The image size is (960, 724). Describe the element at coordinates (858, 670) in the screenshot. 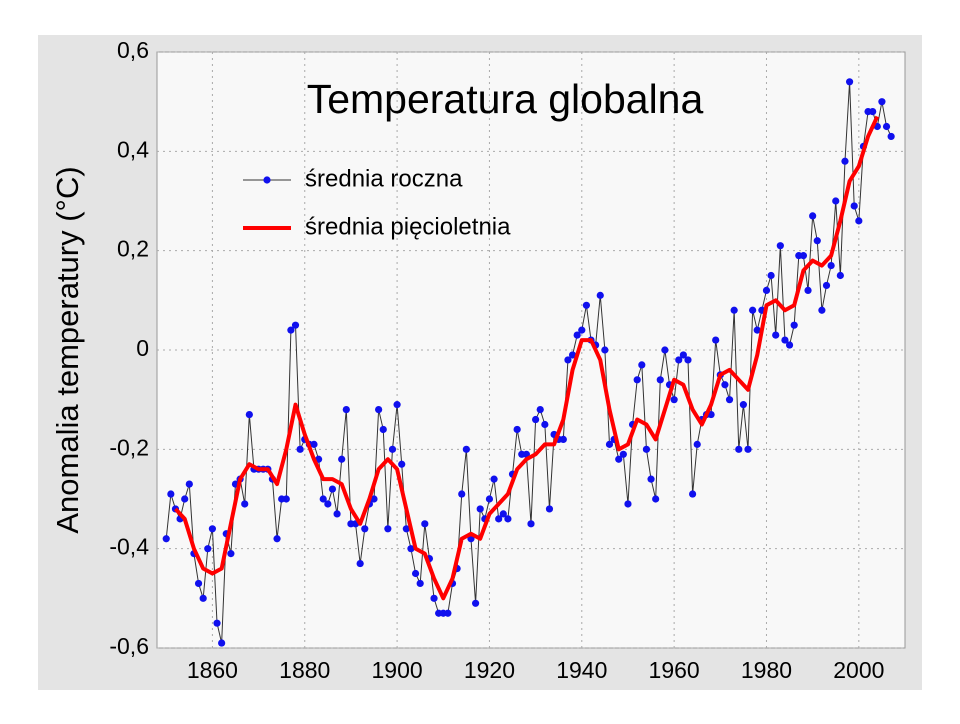

I see `x-tick-label: 2000` at that location.